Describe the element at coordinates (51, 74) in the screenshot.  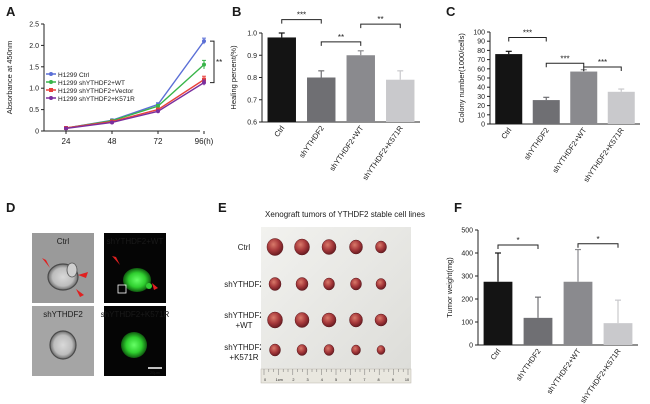
I see `legend-marker-ctrl` at that location.